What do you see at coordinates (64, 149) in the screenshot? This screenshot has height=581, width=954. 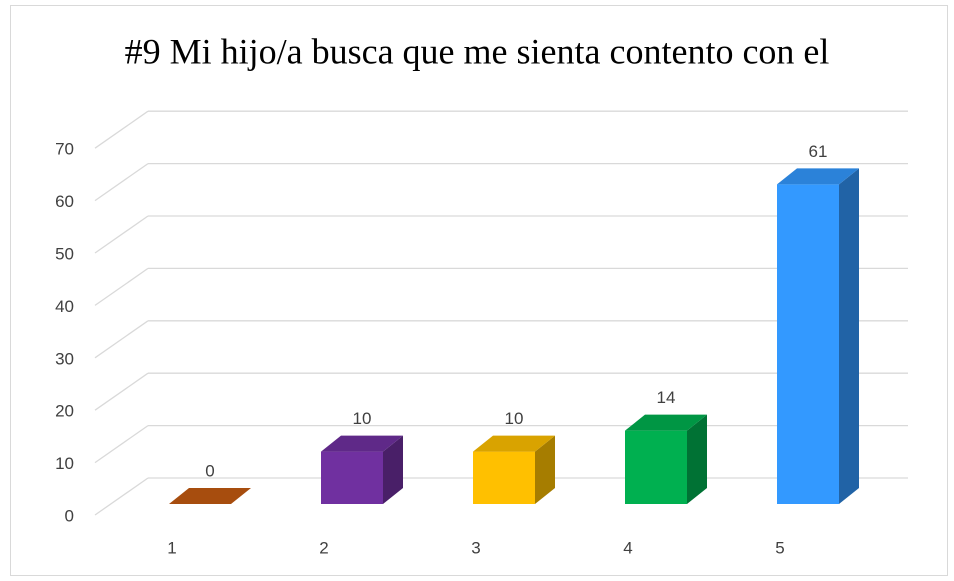 I see `y-tick-label: 70` at bounding box center [64, 149].